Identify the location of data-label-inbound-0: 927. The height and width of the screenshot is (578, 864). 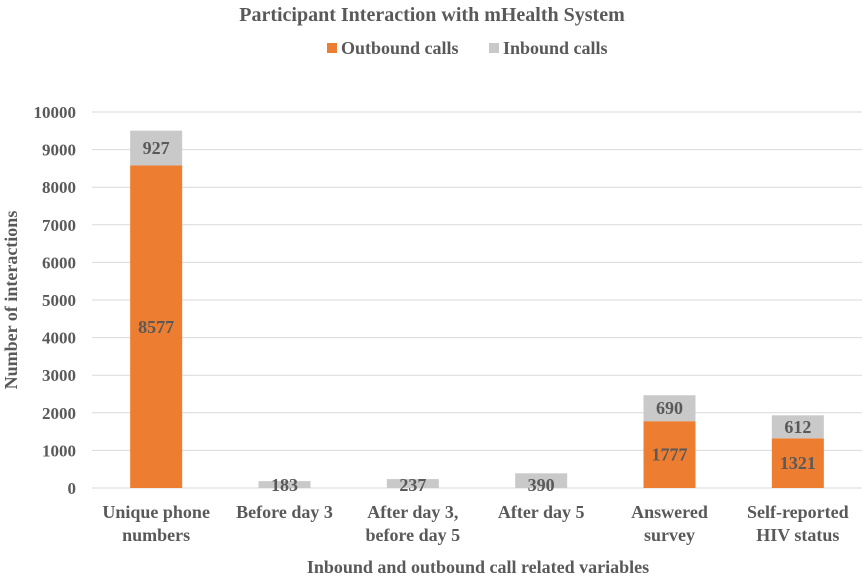
(156, 148).